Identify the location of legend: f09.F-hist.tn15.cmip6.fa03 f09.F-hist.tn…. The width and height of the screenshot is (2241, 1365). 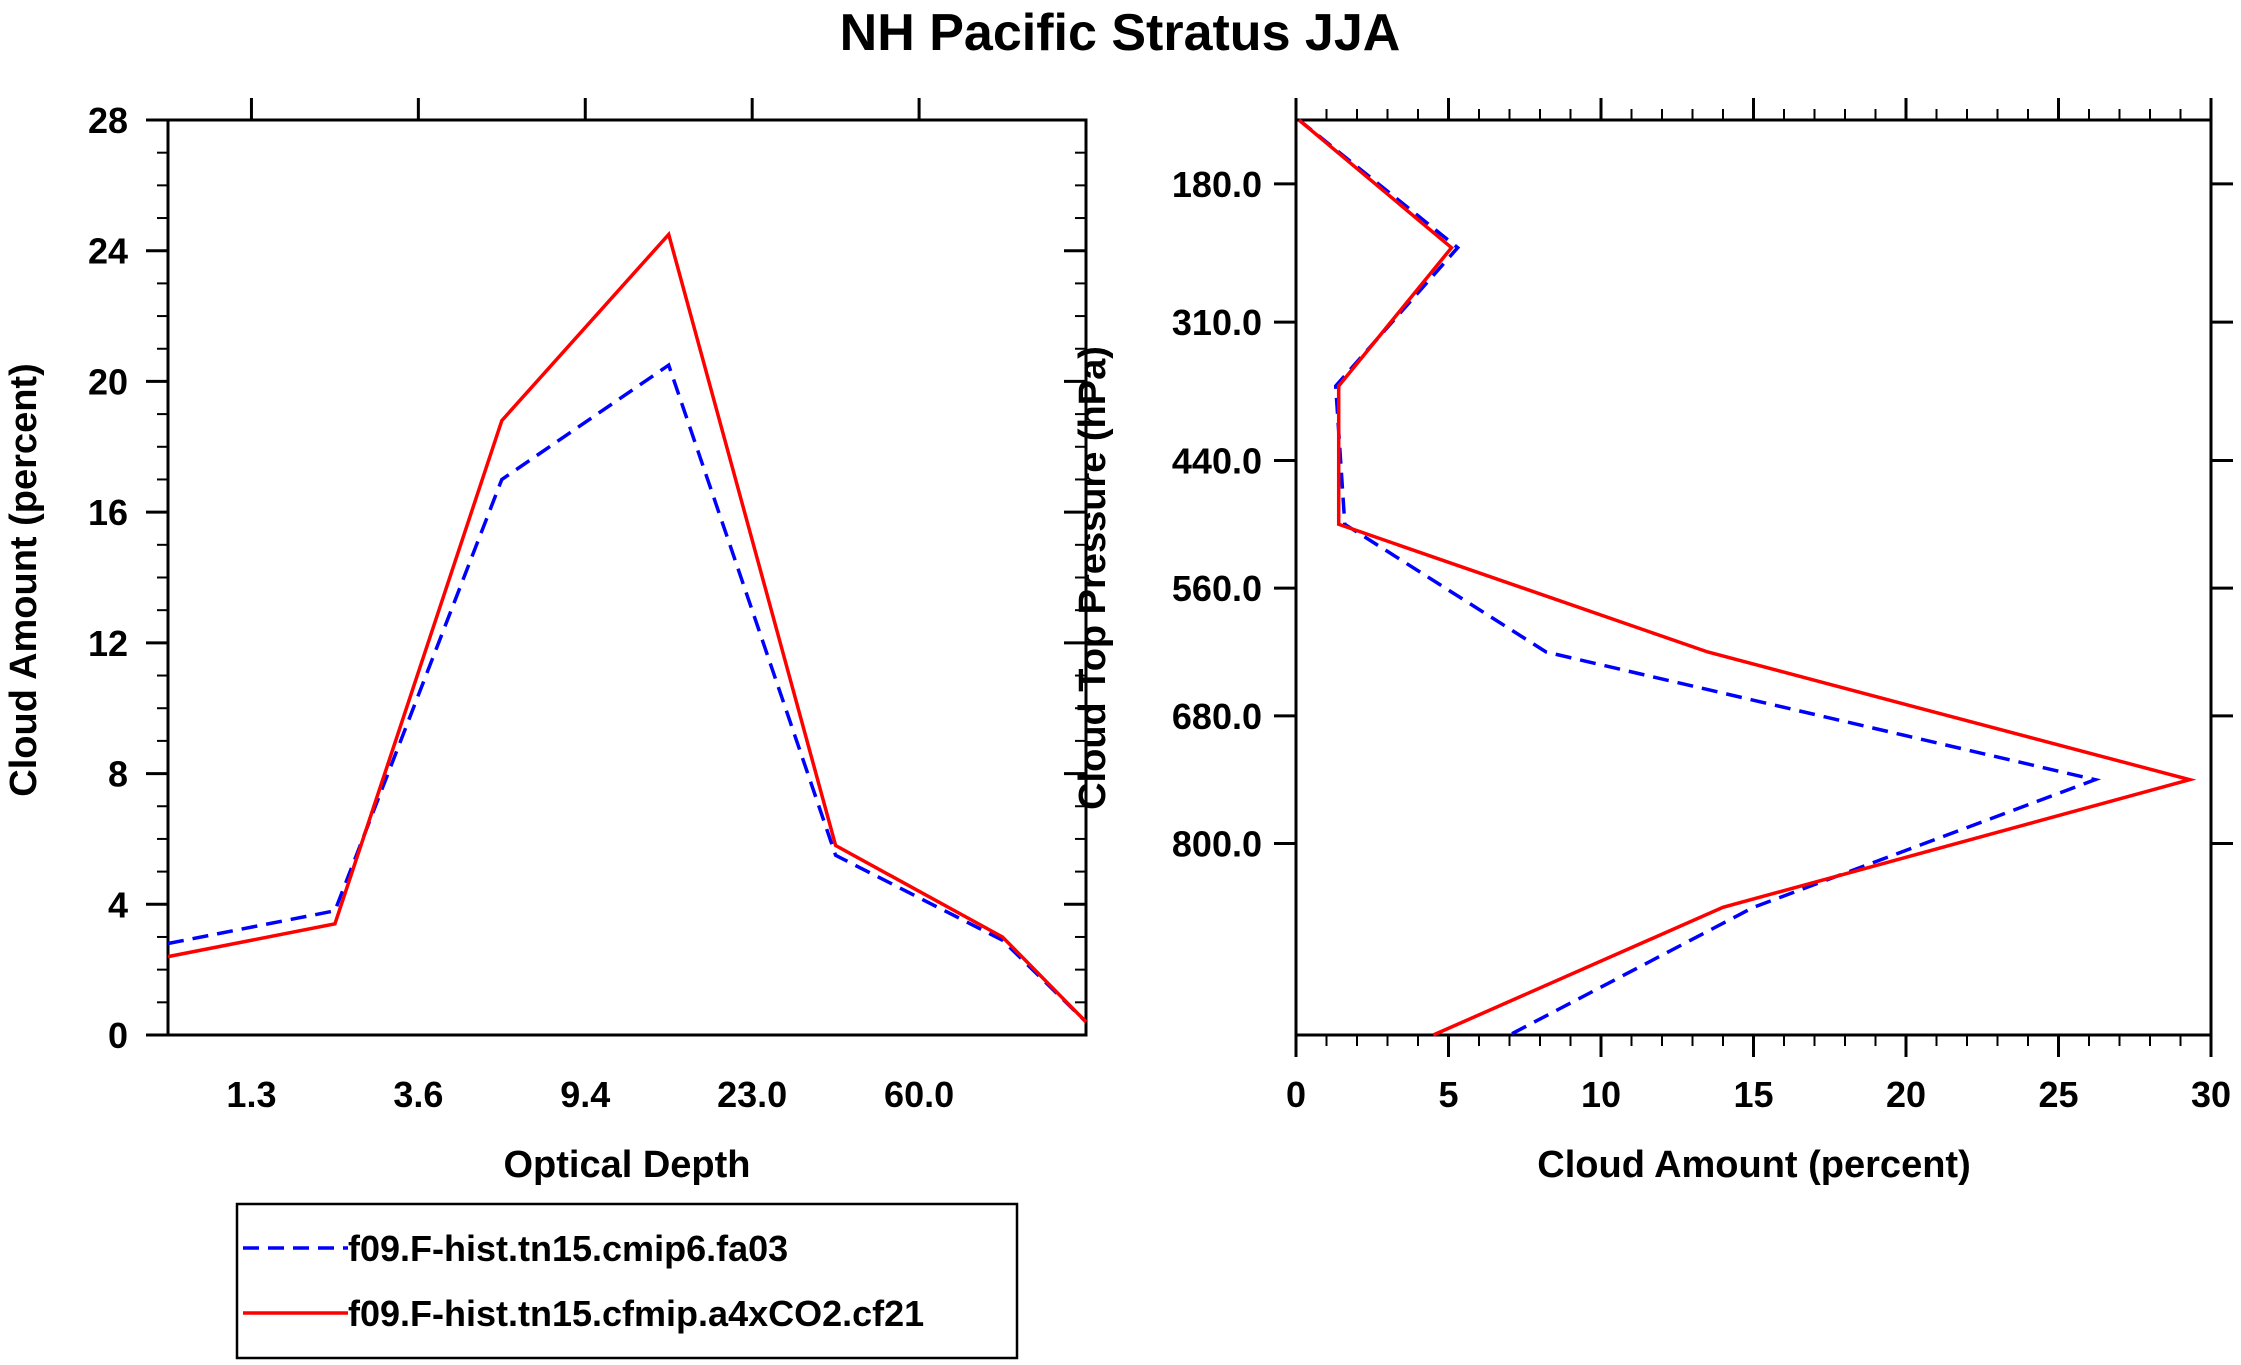
(627, 1281).